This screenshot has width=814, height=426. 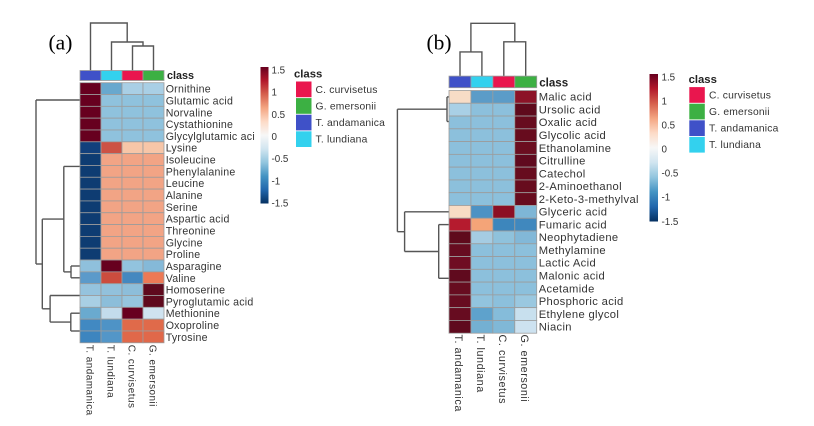 What do you see at coordinates (193, 326) in the screenshot?
I see `svg-text: Oxoproline` at bounding box center [193, 326].